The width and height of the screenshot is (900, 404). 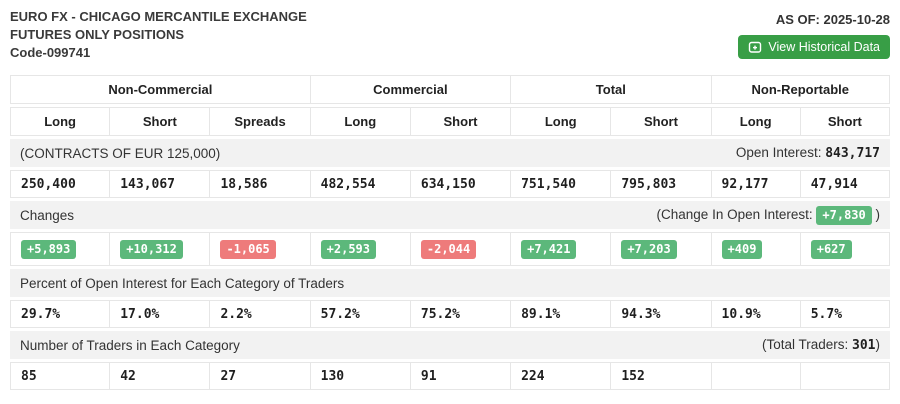 I want to click on change-cell: +409, so click(x=756, y=249).